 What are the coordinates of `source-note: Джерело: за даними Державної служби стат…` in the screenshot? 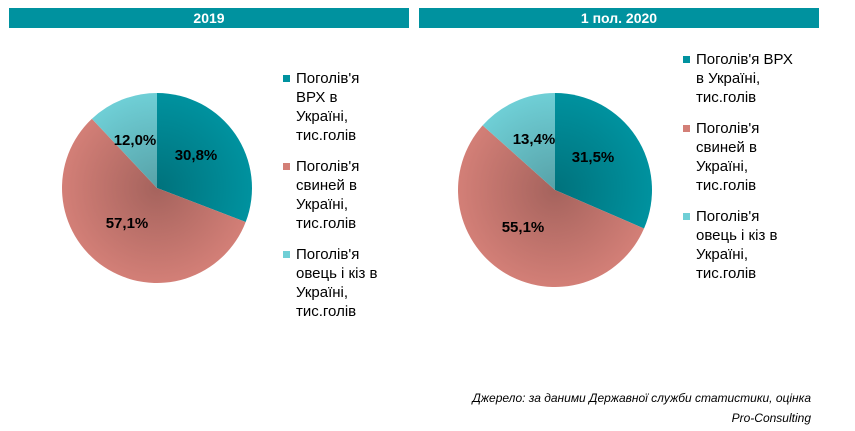 It's located at (571, 408).